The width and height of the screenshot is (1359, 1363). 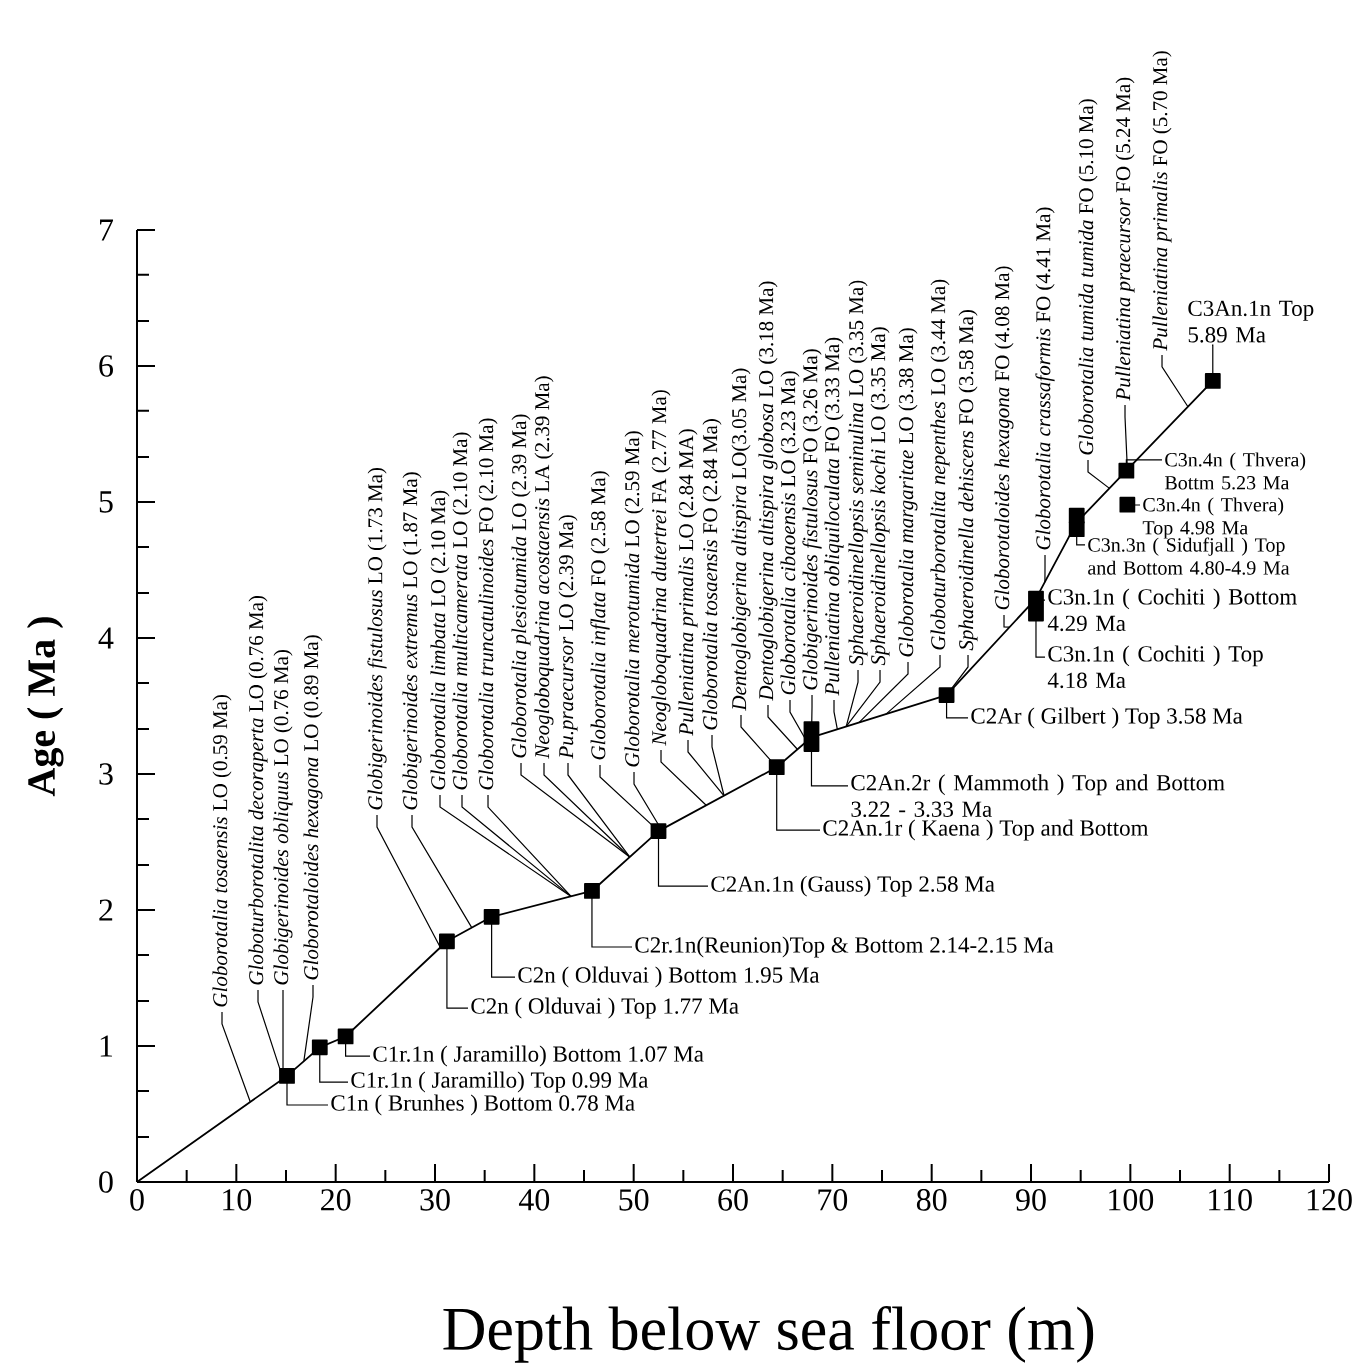 What do you see at coordinates (106, 366) in the screenshot?
I see `y-tick-label: 6` at bounding box center [106, 366].